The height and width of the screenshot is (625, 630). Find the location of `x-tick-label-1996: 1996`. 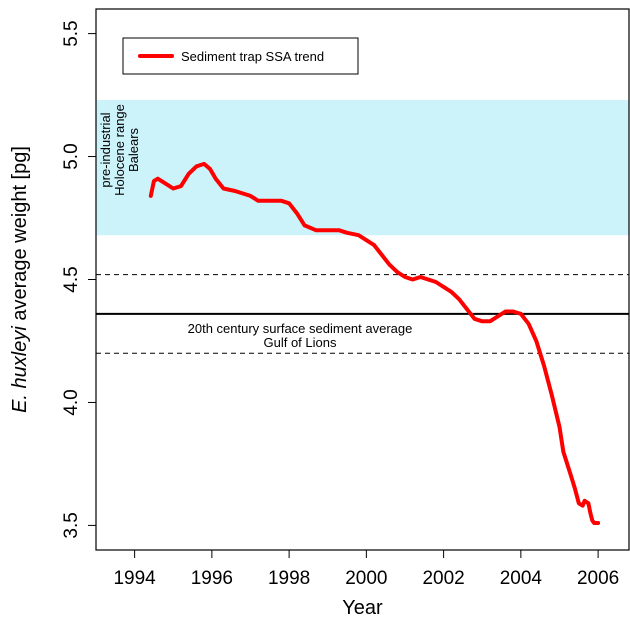

x-tick-label-1996: 1996 is located at coordinates (212, 578).